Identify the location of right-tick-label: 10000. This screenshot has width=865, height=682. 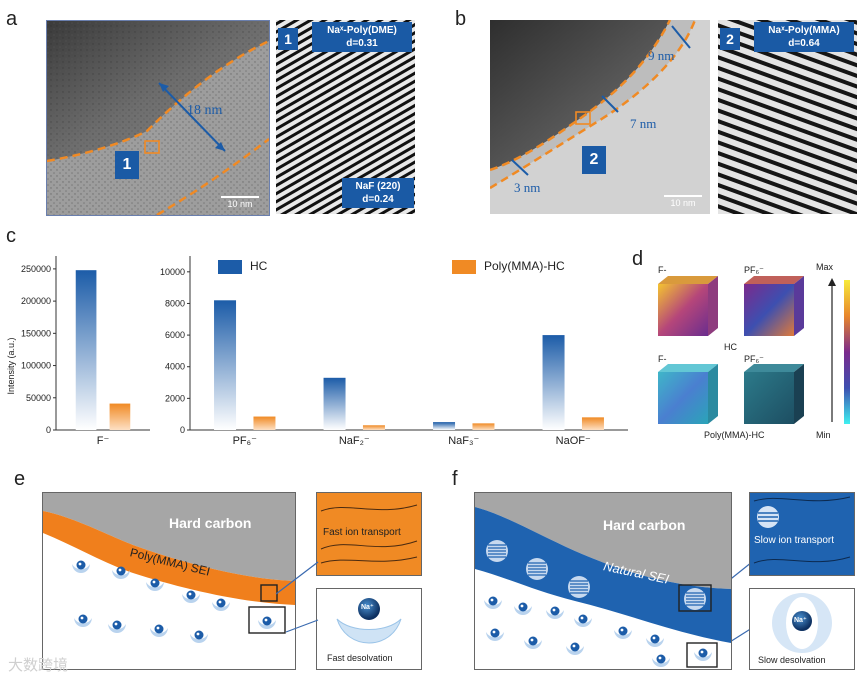
(172, 272).